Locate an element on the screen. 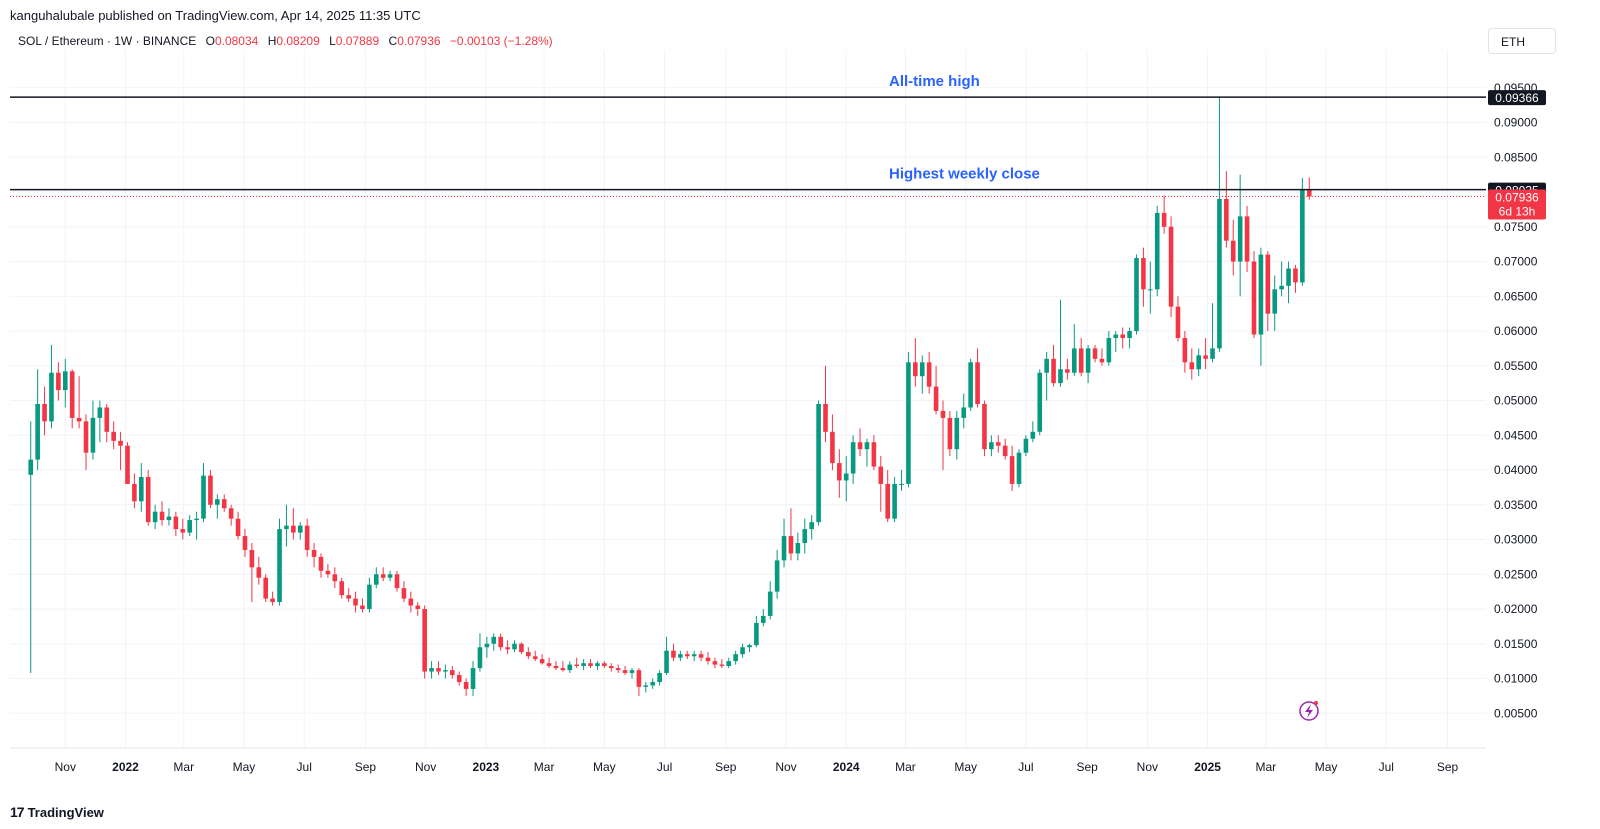 The image size is (1600, 829). open-label: O is located at coordinates (210, 41).